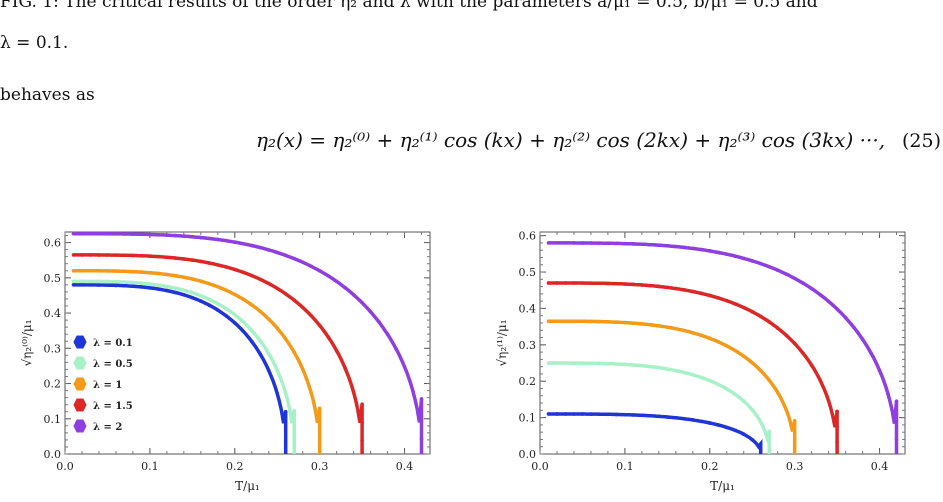  Describe the element at coordinates (47, 95) in the screenshot. I see `body-text: behaves as` at that location.